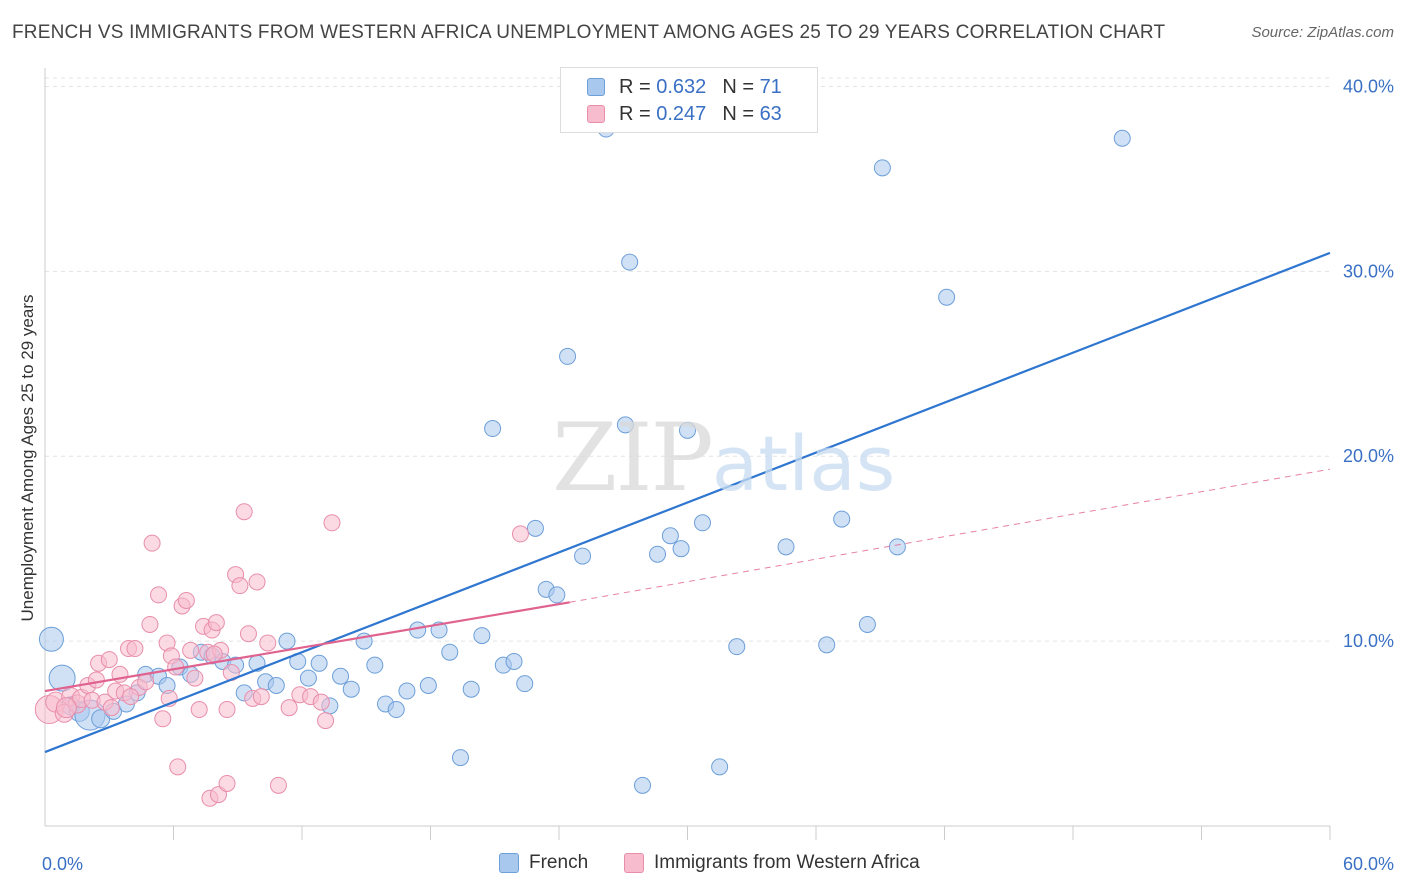 The height and width of the screenshot is (892, 1406). I want to click on legend-label-french: French, so click(559, 862).